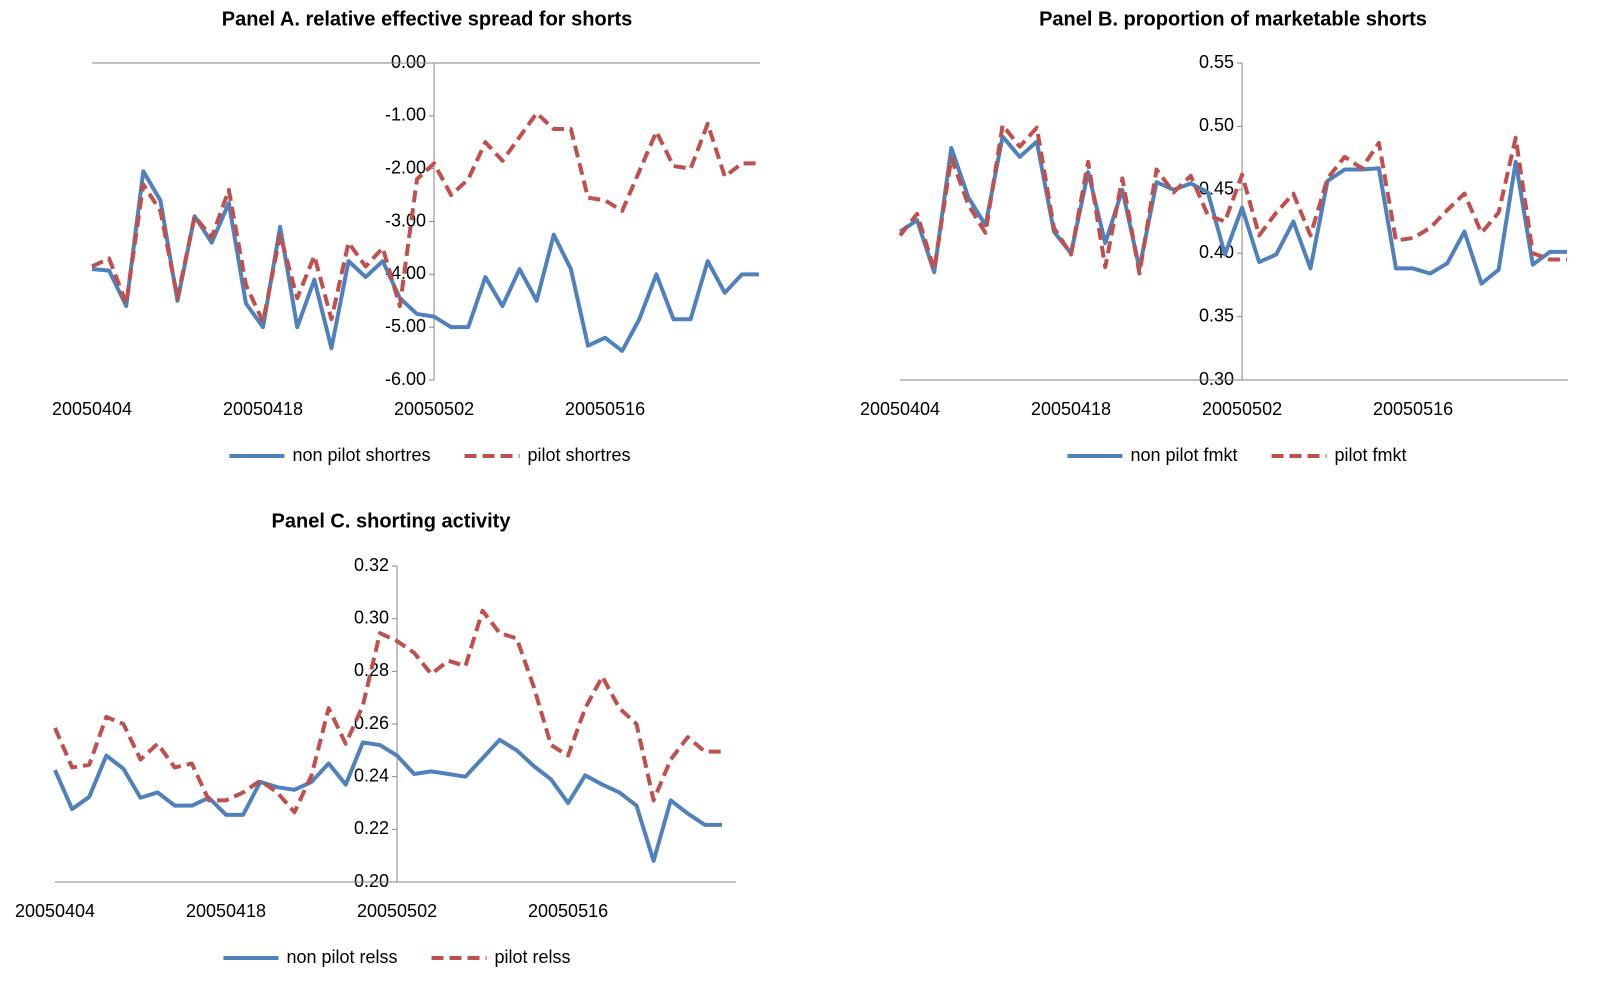 This screenshot has height=998, width=1610. What do you see at coordinates (1216, 252) in the screenshot?
I see `y-tick-label: 0.40` at bounding box center [1216, 252].